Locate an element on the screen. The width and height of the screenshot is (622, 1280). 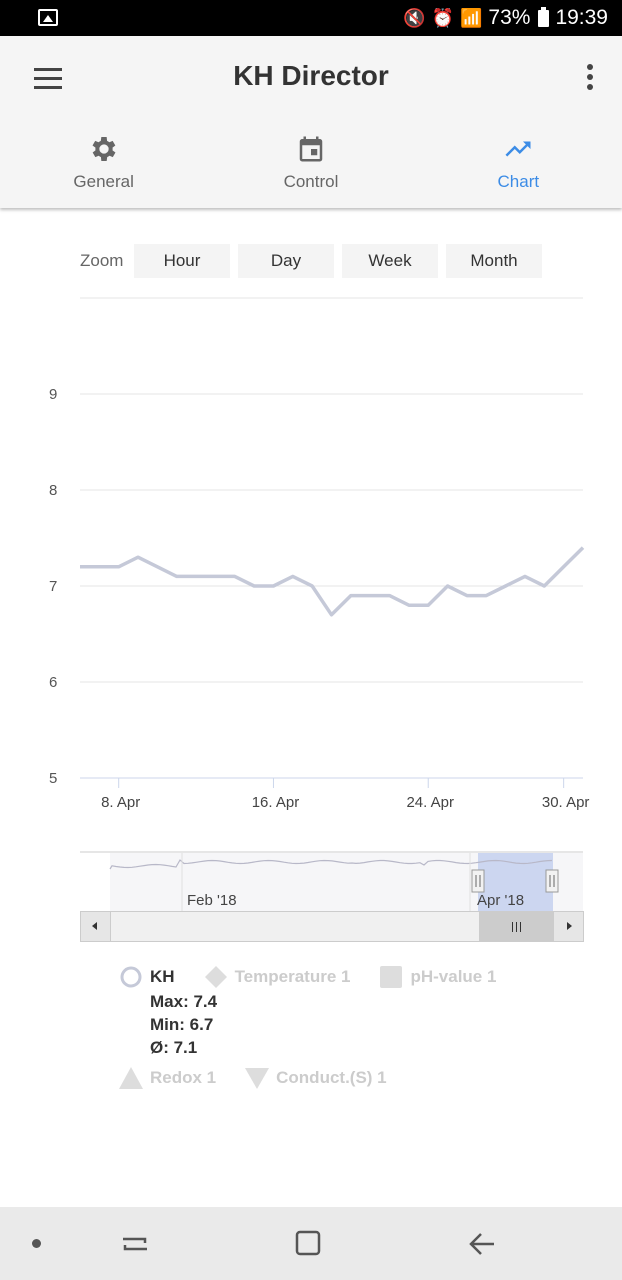
kh-avg: Ø: 7.1 is located at coordinates (174, 1047).